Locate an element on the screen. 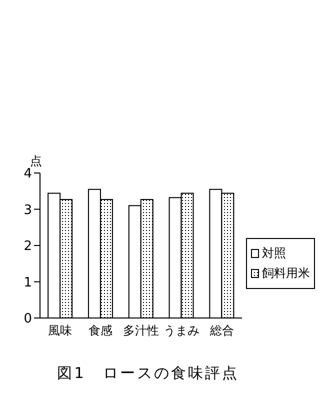  y-tick-label: 4 is located at coordinates (28, 174).